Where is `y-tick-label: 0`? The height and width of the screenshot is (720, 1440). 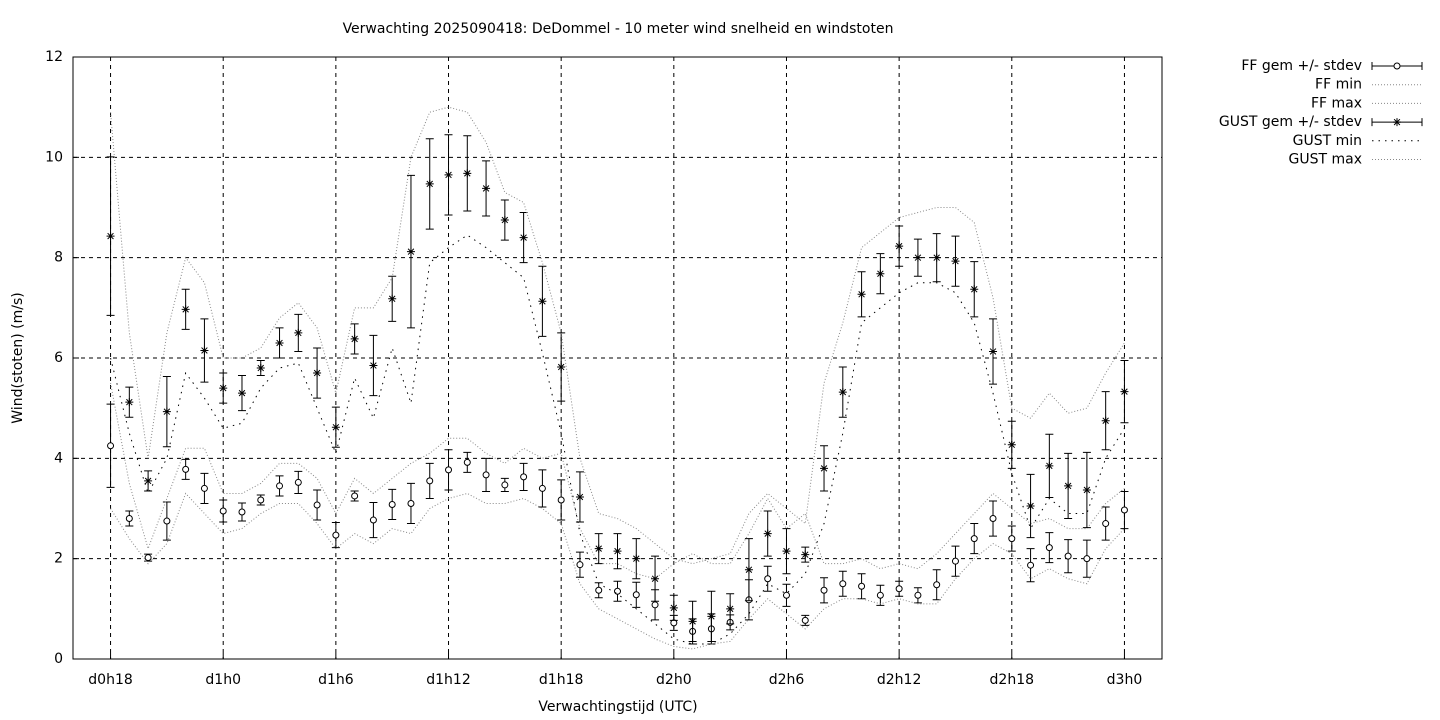 y-tick-label: 0 is located at coordinates (58, 659).